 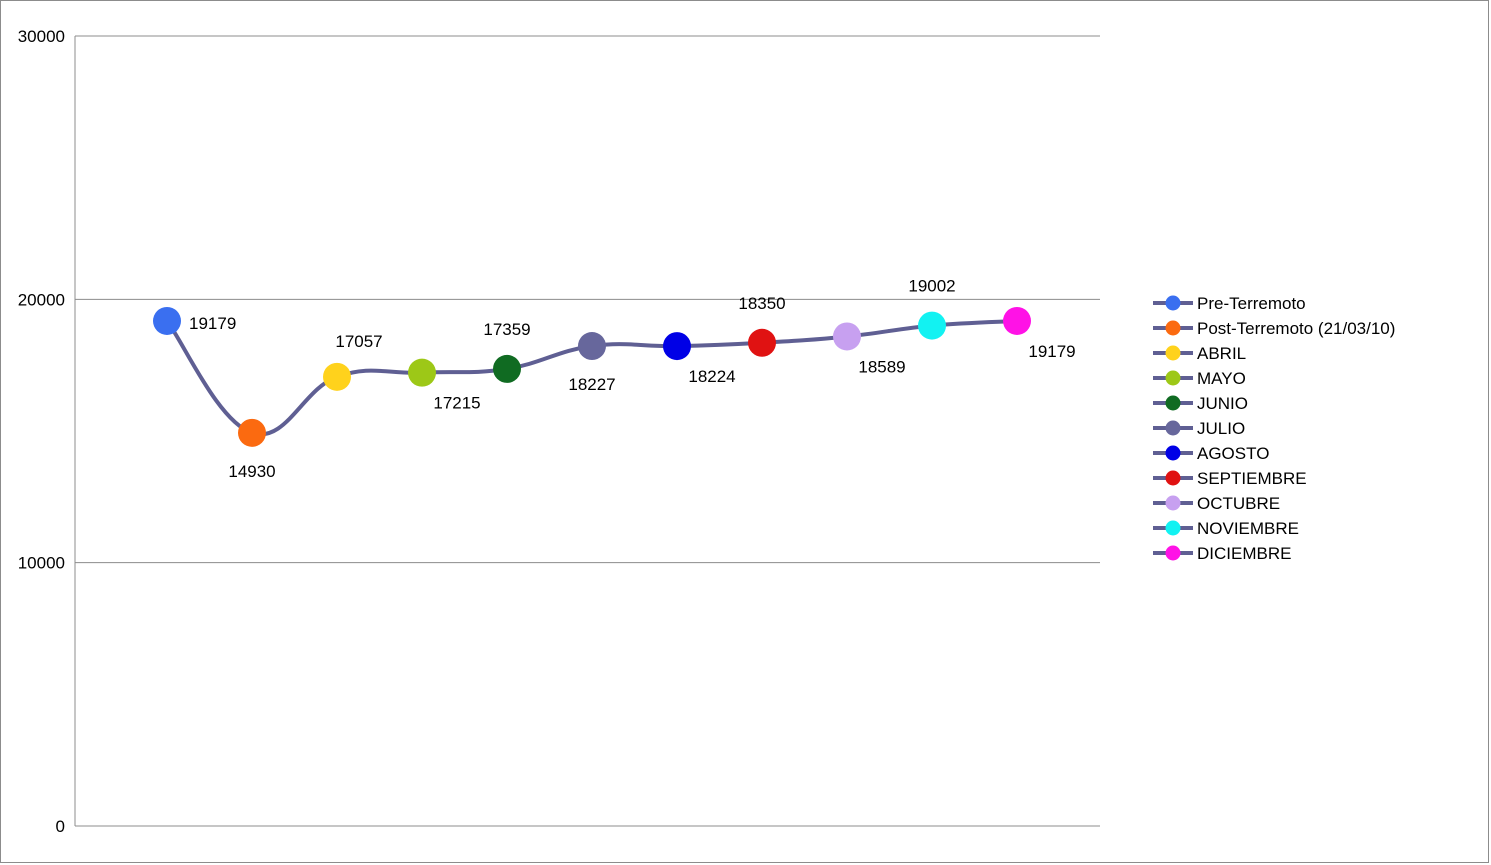 I want to click on legend-entry-label: DICIEMBRE, so click(x=1244, y=553).